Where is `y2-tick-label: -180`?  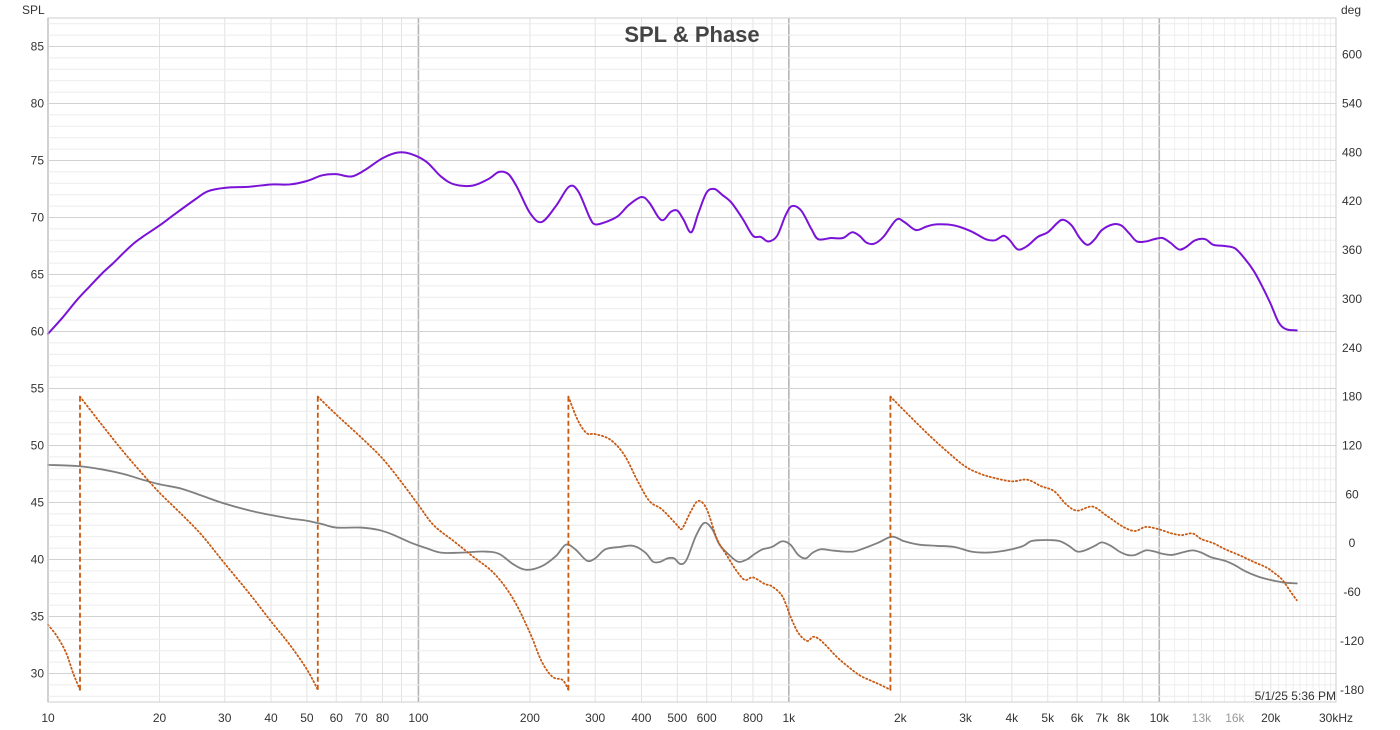 y2-tick-label: -180 is located at coordinates (1352, 690).